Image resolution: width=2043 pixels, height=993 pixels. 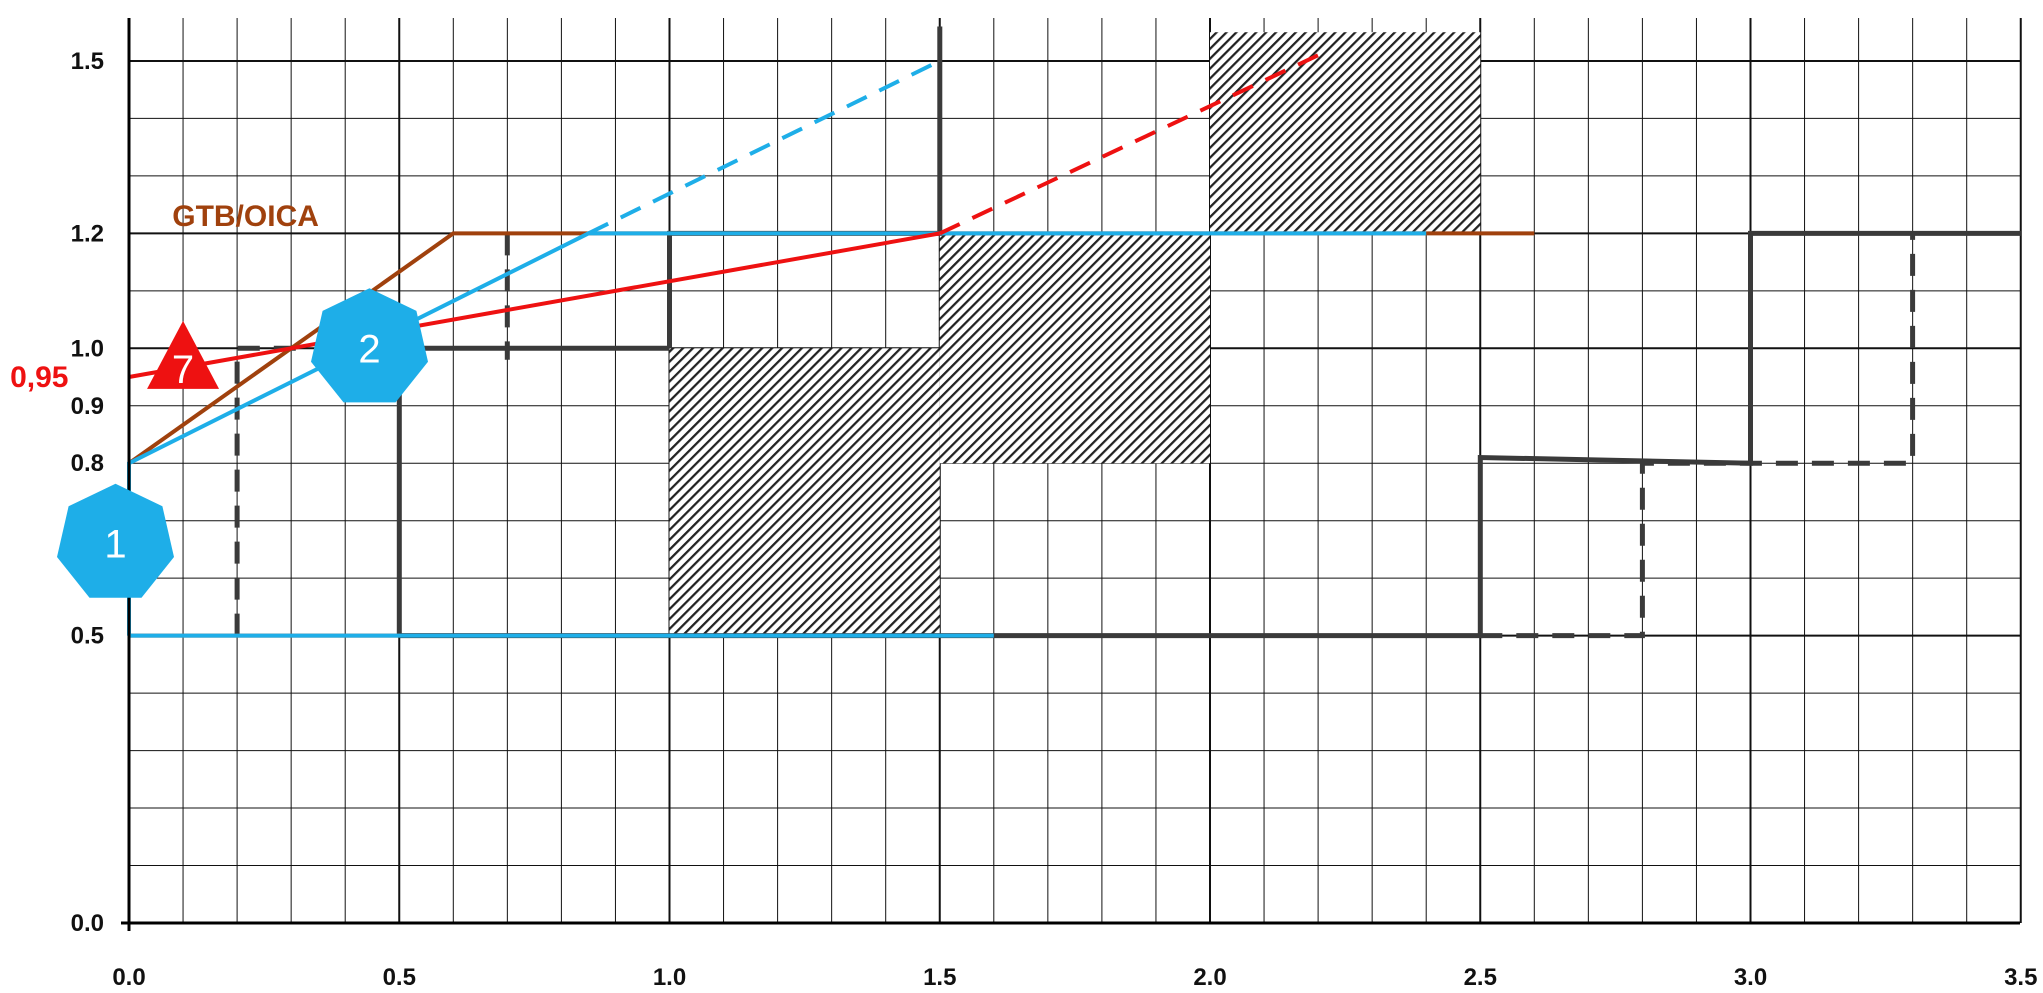 I want to click on y-tick-label: 1.5, so click(x=87, y=61).